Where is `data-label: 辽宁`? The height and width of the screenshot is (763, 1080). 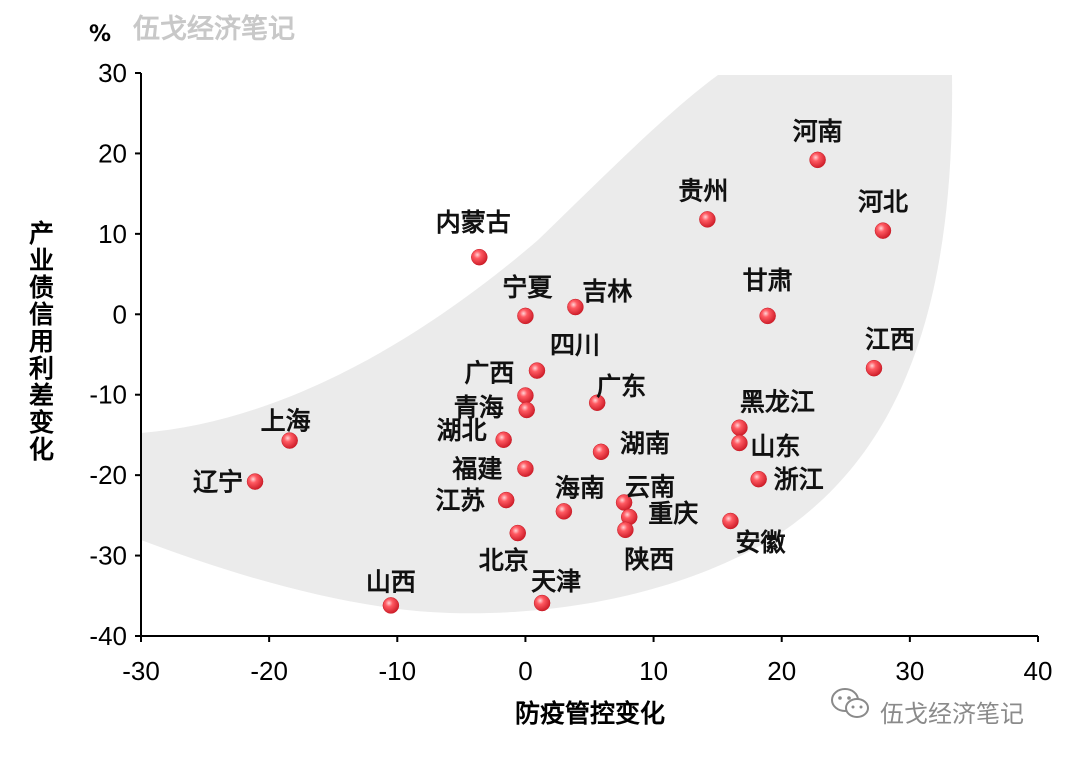 data-label: 辽宁 is located at coordinates (218, 482).